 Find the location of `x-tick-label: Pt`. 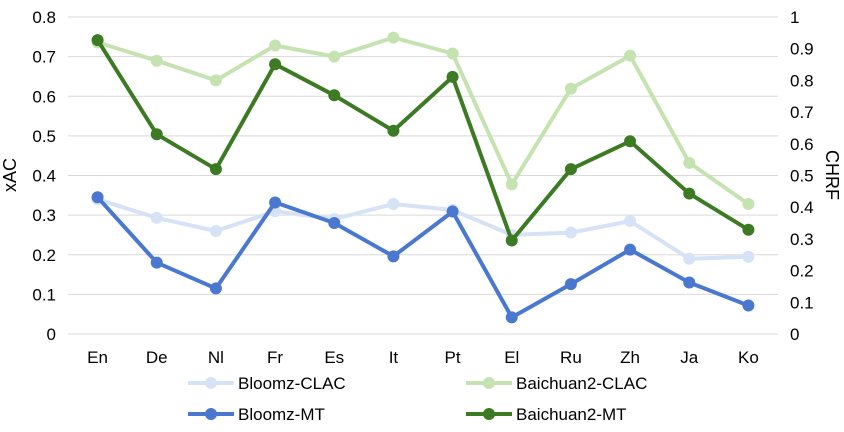

x-tick-label: Pt is located at coordinates (453, 357).